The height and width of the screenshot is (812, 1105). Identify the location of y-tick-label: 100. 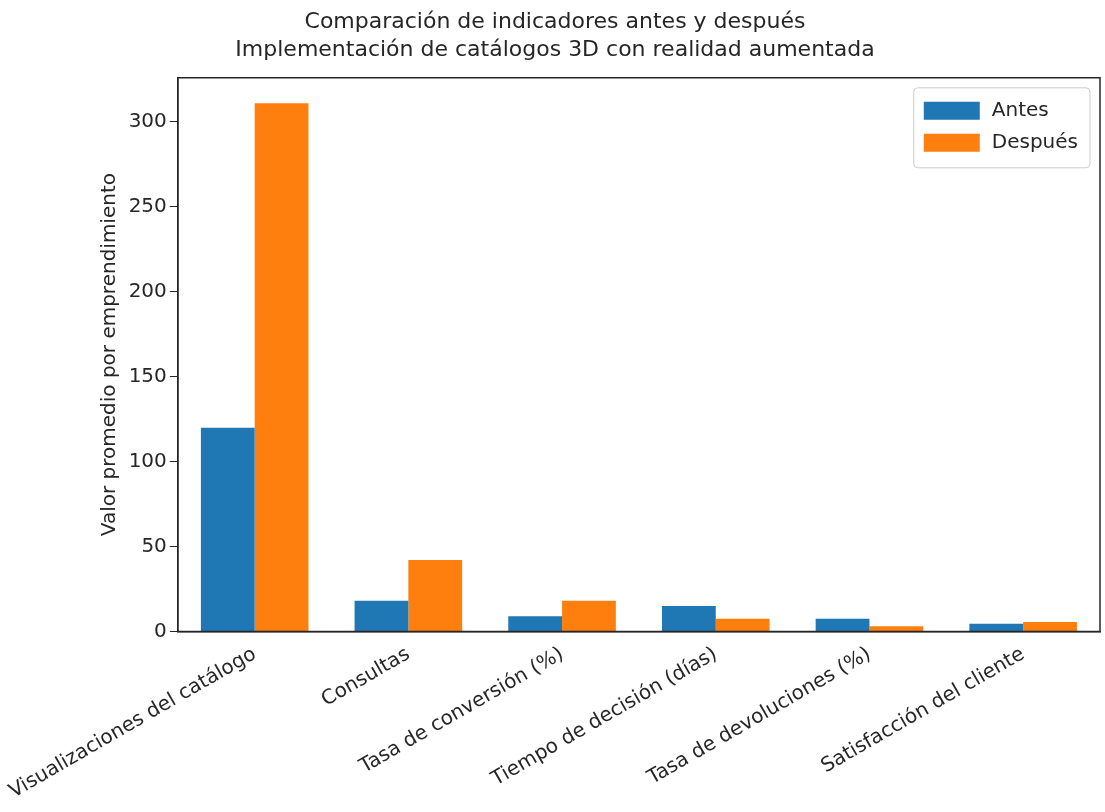
(147, 459).